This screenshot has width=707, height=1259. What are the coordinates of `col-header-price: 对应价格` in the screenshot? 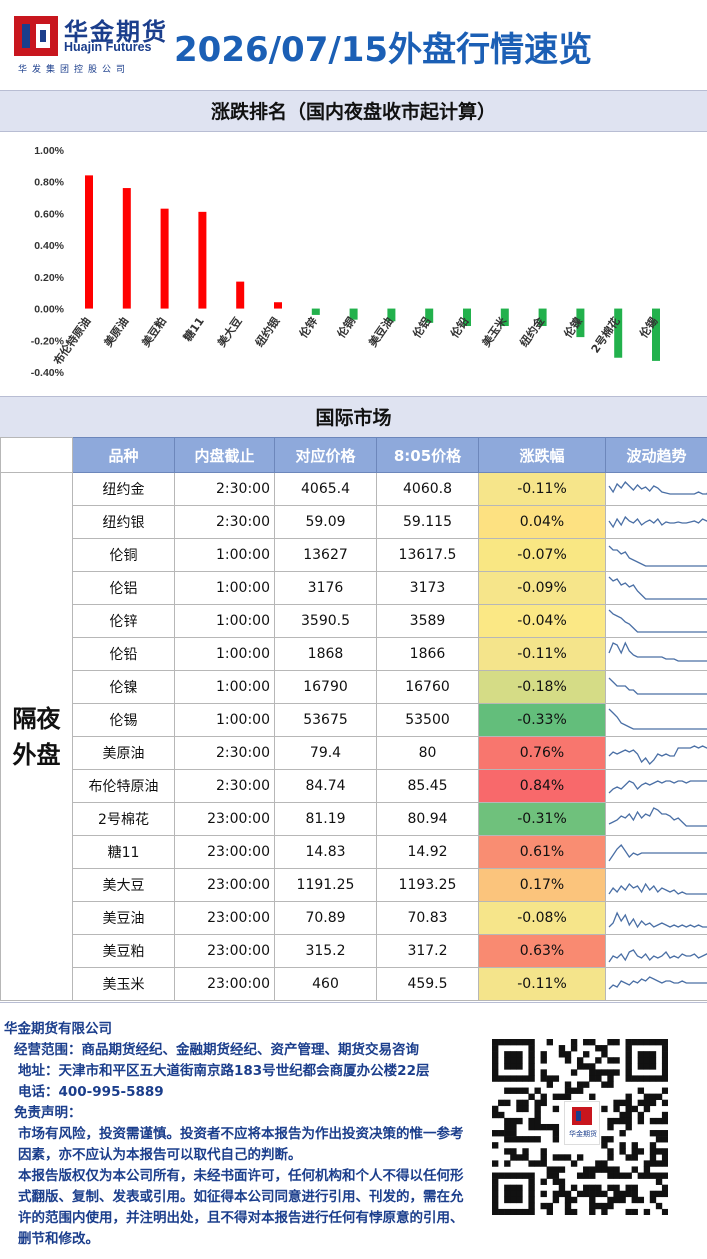 It's located at (325, 455).